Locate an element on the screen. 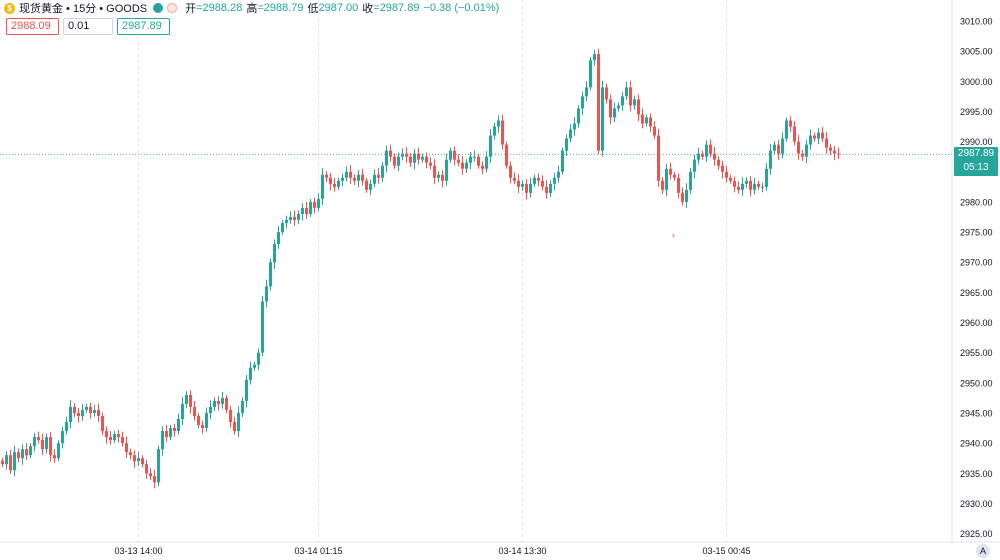 The height and width of the screenshot is (560, 1000). sell-price-button: 2988.09 is located at coordinates (32, 26).